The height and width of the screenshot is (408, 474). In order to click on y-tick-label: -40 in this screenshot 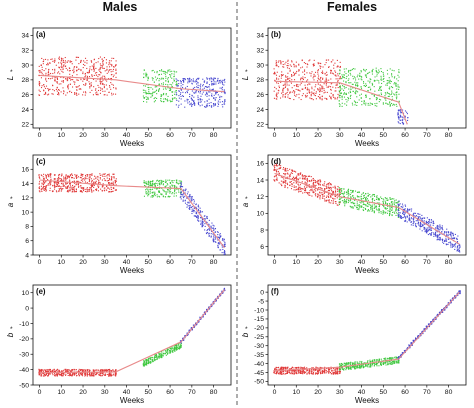, I will do `click(24, 370)`.